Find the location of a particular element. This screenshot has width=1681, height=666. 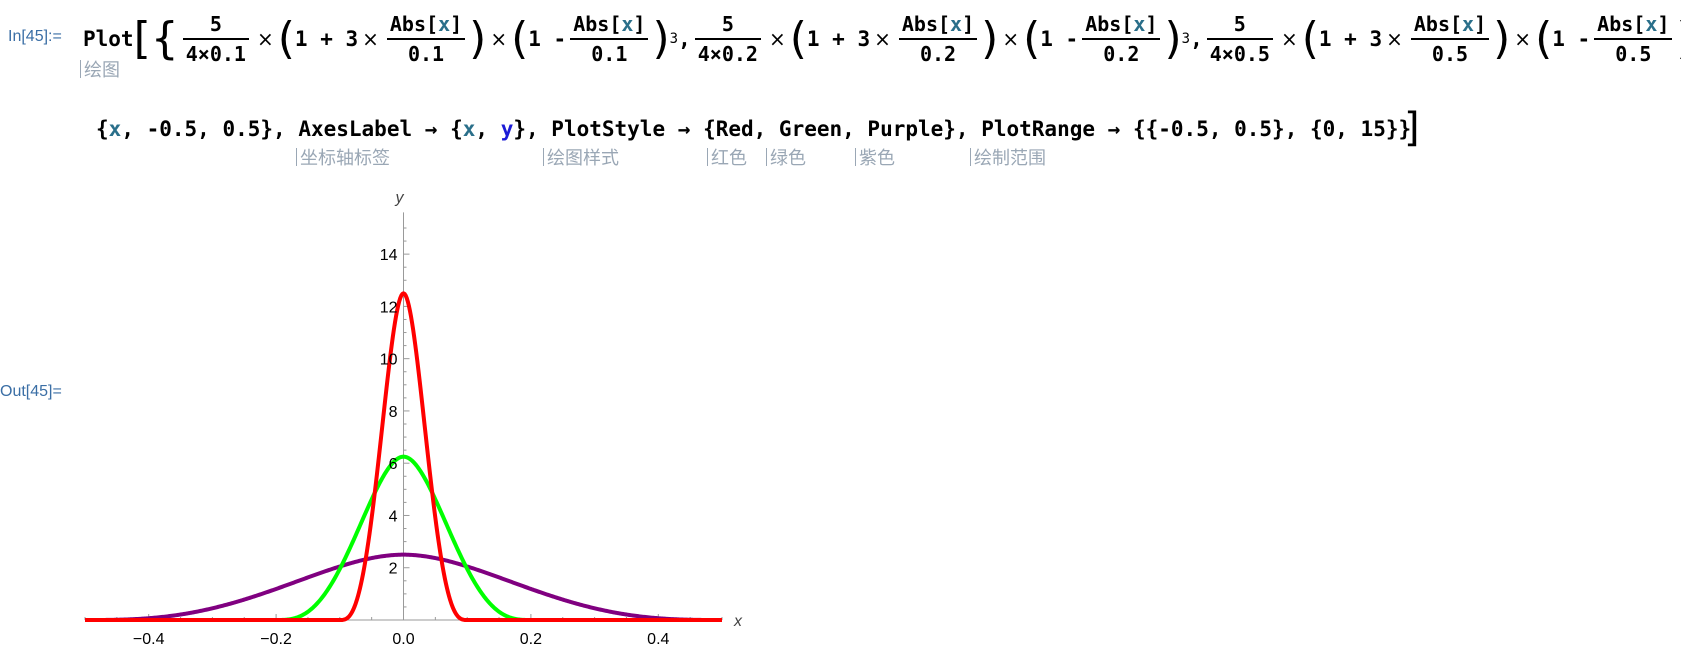

plot-function: Plot is located at coordinates (108, 39).